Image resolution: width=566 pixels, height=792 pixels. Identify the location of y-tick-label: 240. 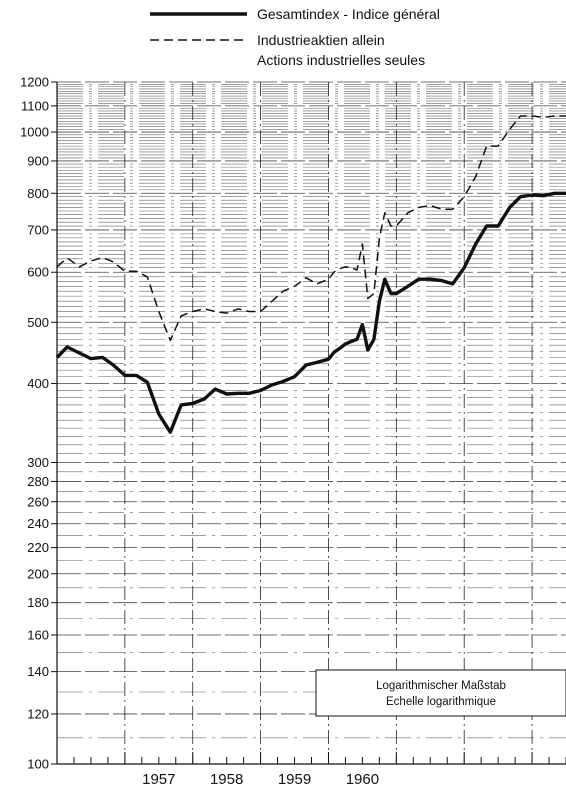
(38, 523).